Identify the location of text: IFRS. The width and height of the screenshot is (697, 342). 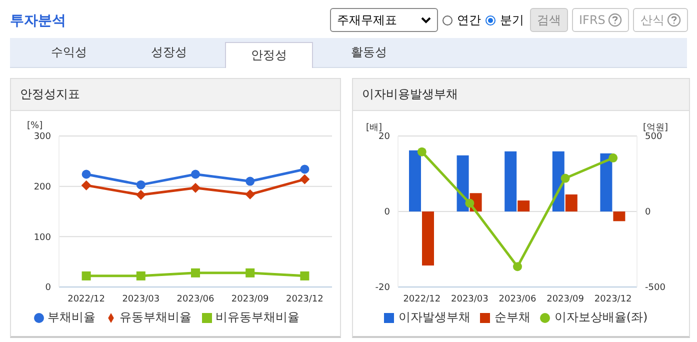
(601, 20).